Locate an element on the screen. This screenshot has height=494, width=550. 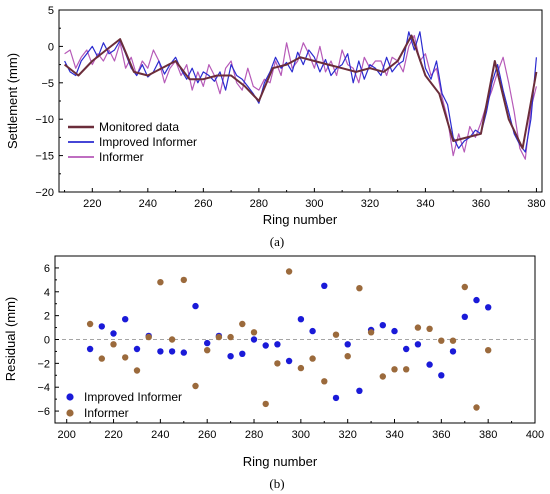
panel-a-x-tick-label: 320 is located at coordinates (370, 204).